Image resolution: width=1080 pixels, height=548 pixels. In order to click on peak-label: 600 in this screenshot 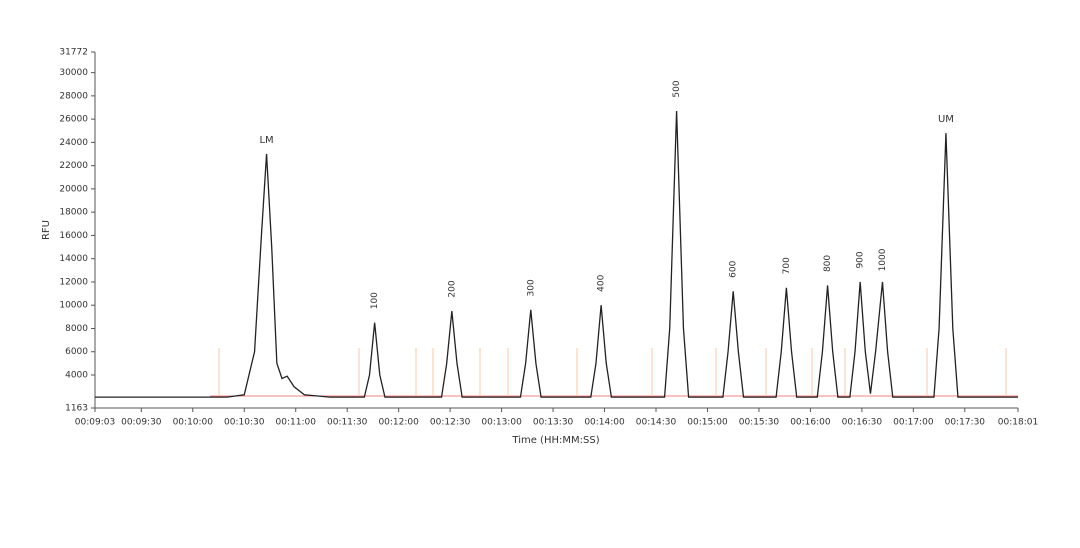, I will do `click(734, 268)`.